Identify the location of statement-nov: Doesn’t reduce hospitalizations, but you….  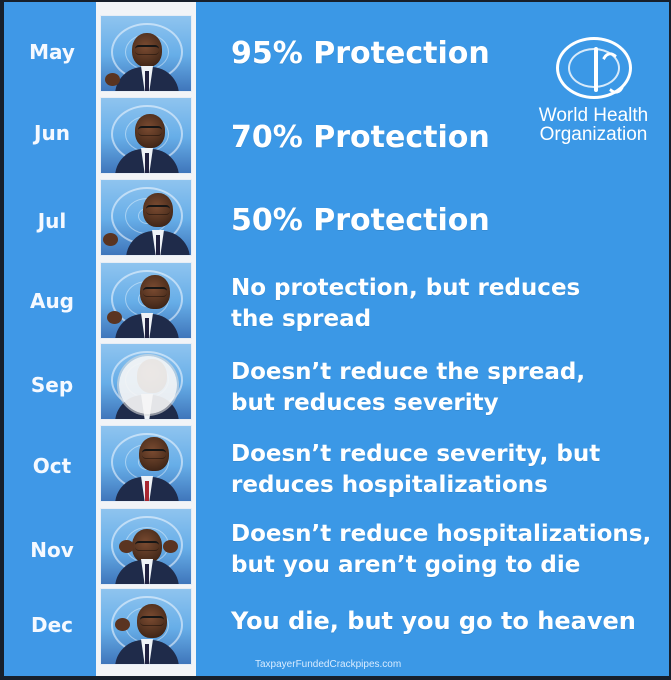
(441, 549).